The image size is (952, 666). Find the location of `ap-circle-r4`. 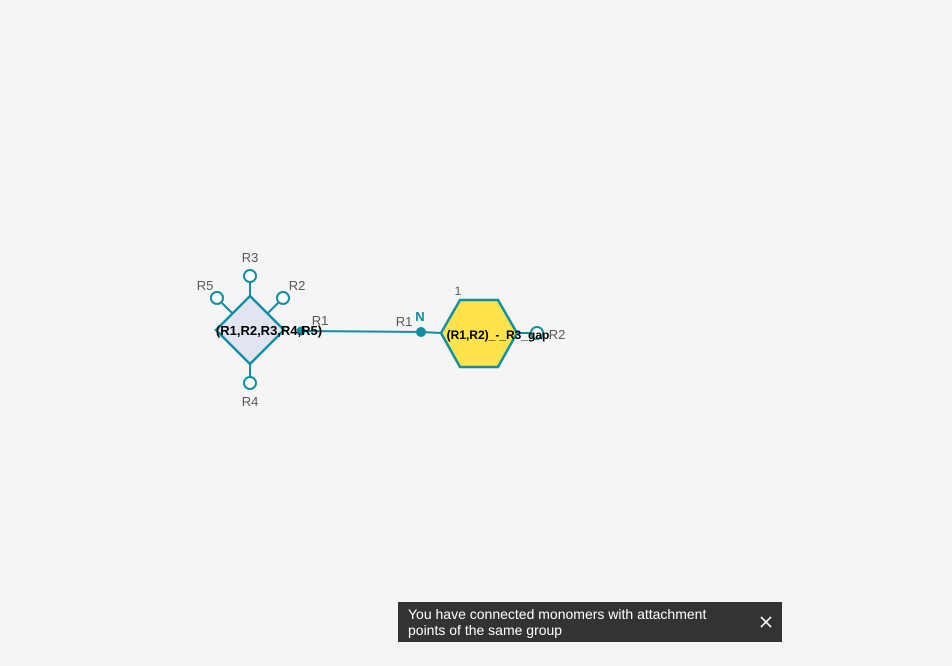

ap-circle-r4 is located at coordinates (250, 383).